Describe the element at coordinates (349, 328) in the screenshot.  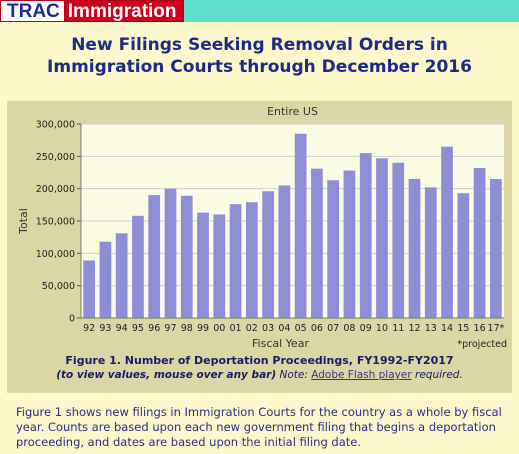
I see `x-tick-label: 08` at that location.